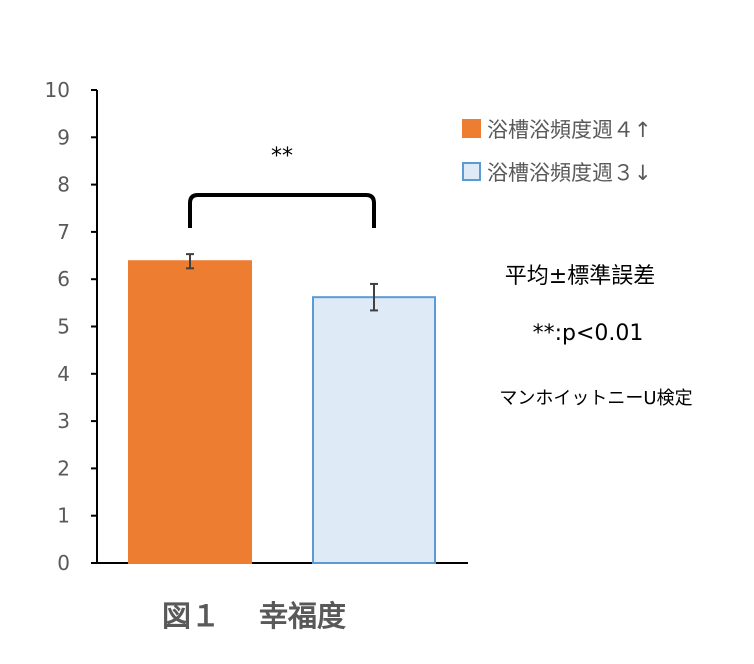 This screenshot has width=754, height=664. Describe the element at coordinates (63, 421) in the screenshot. I see `y-tick-label: 3` at that location.